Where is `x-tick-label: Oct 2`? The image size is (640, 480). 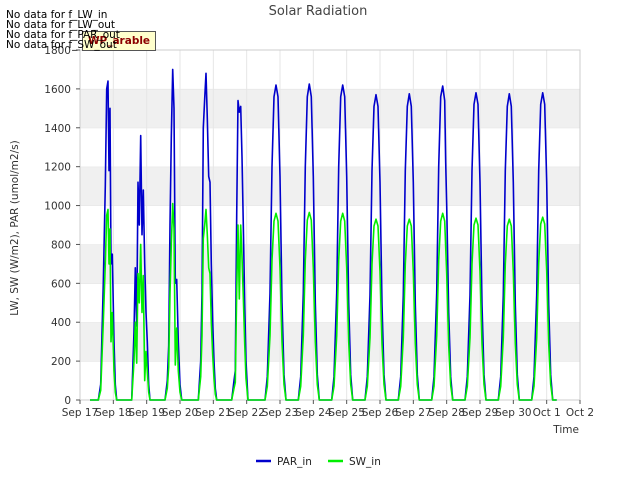 x-tick-label: Oct 2 is located at coordinates (580, 413).